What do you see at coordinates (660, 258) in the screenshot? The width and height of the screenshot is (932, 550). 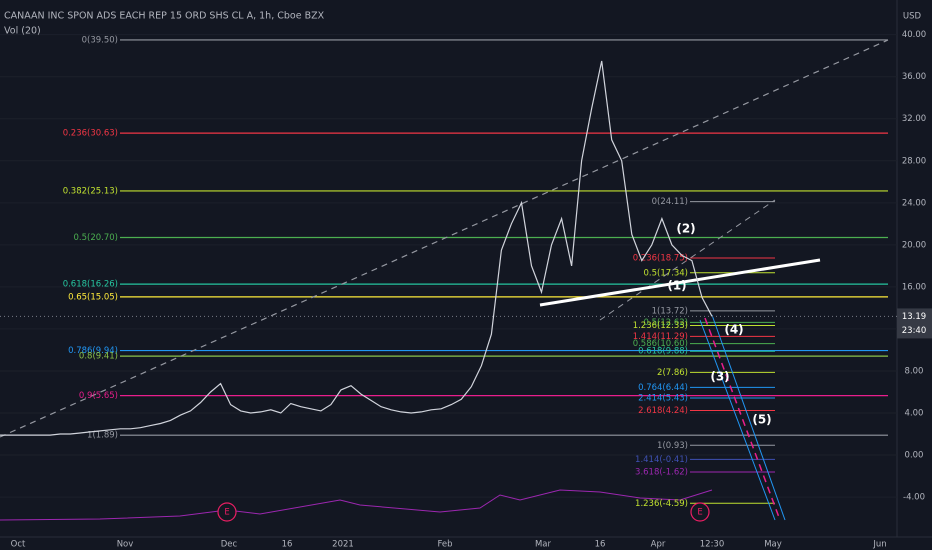 I see `fib-label: 0.236(18.75)` at bounding box center [660, 258].